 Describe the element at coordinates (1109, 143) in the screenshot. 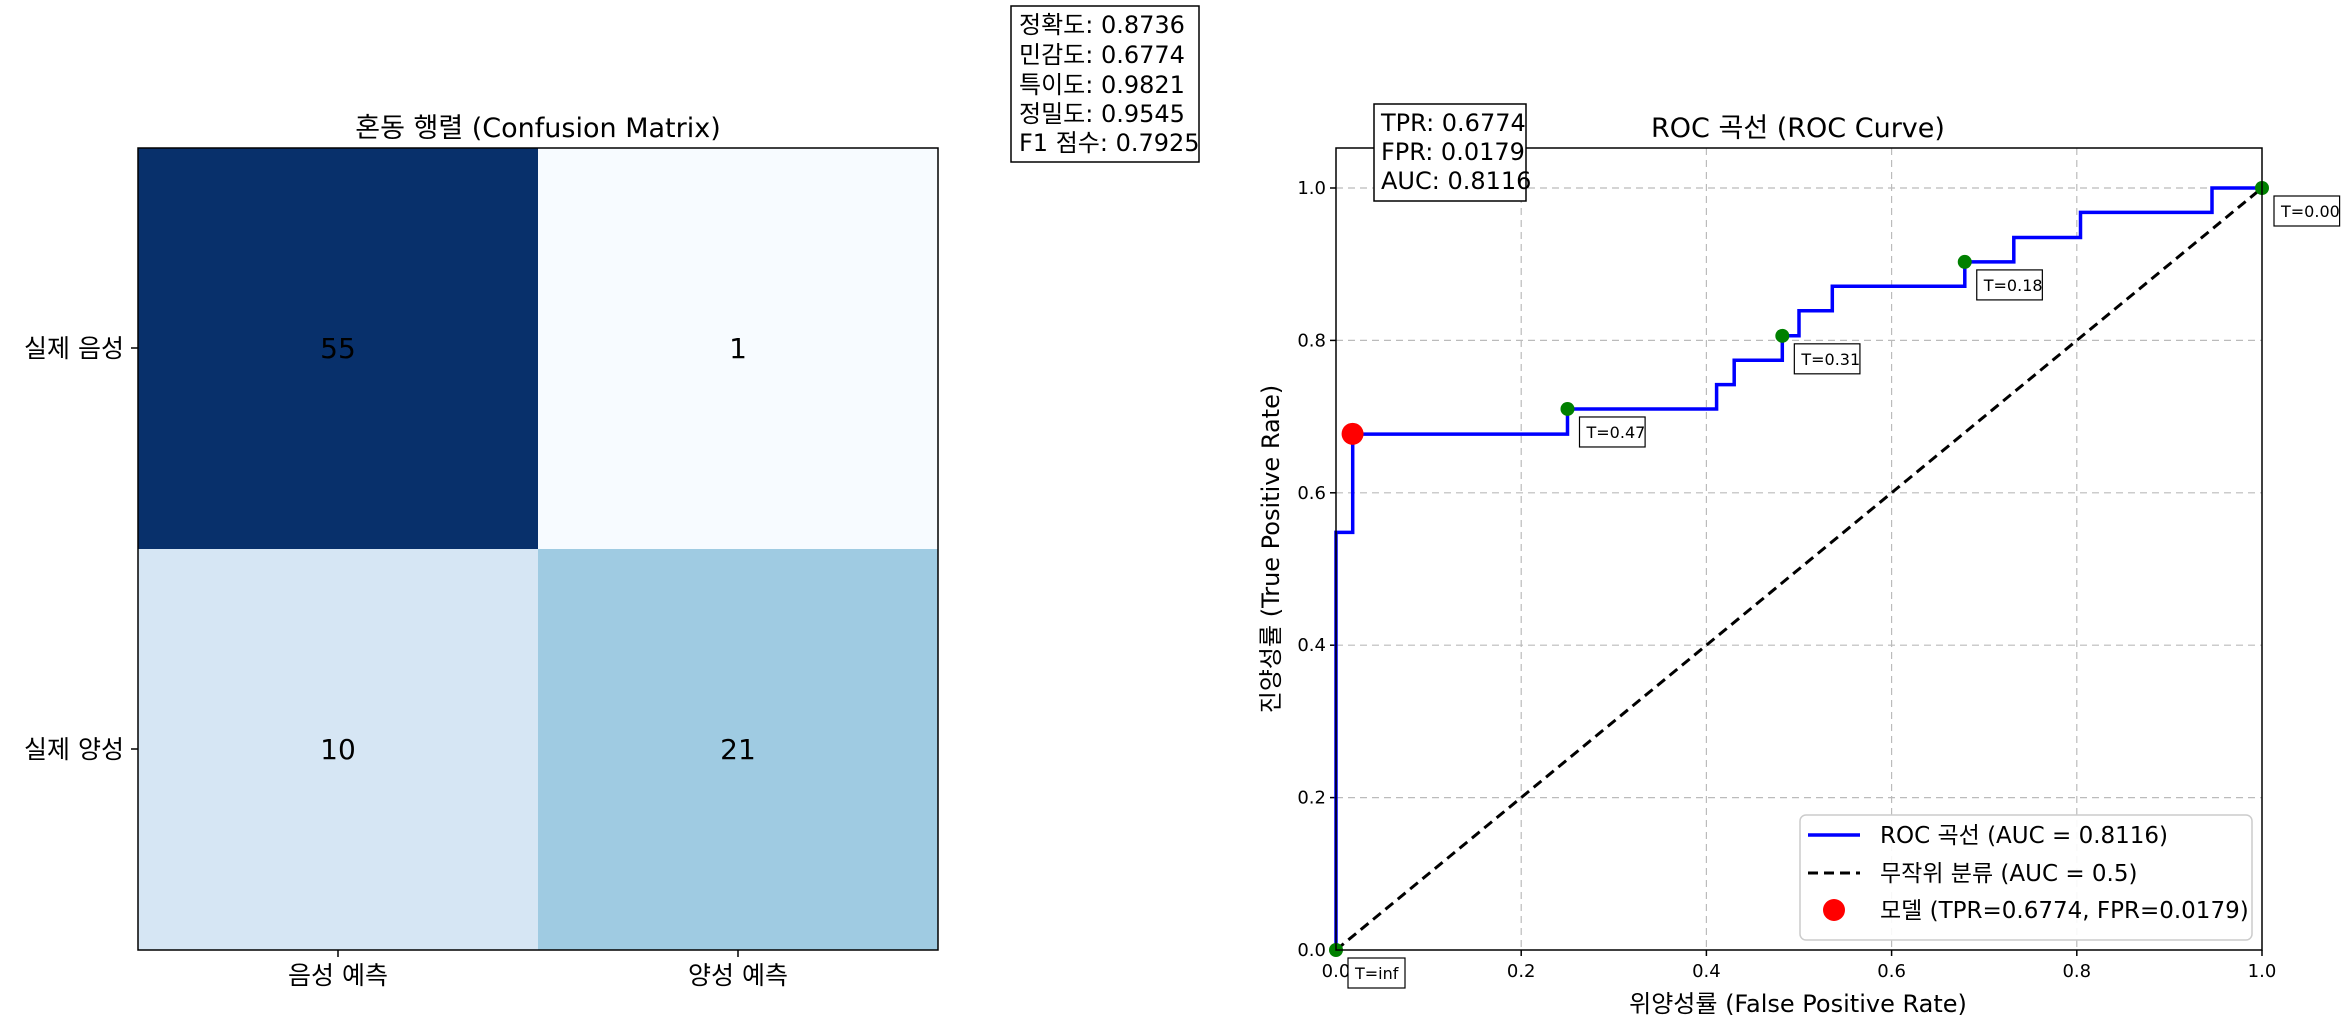

I see `metric-f1: F1 점수: 0.7925` at that location.